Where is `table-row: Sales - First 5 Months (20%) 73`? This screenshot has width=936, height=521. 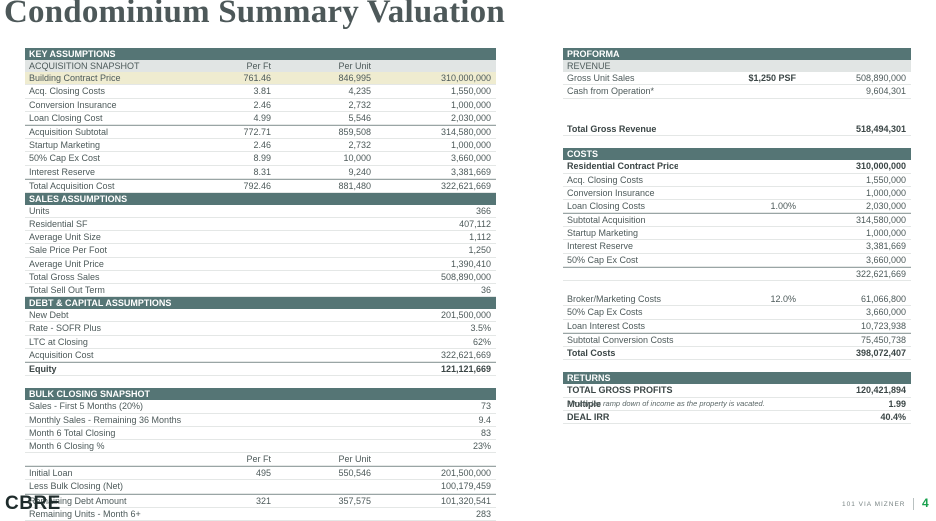 table-row: Sales - First 5 Months (20%) 73 is located at coordinates (260, 407).